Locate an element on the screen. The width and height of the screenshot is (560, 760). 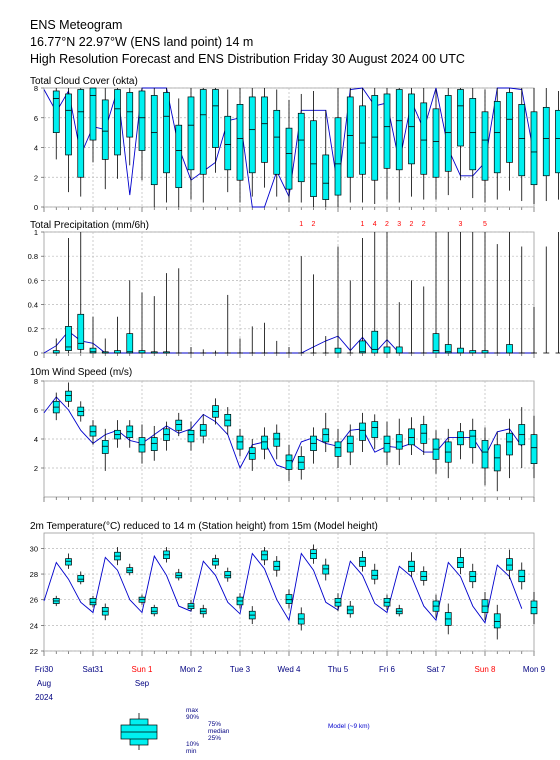
model-line is located at coordinates (283, 588).